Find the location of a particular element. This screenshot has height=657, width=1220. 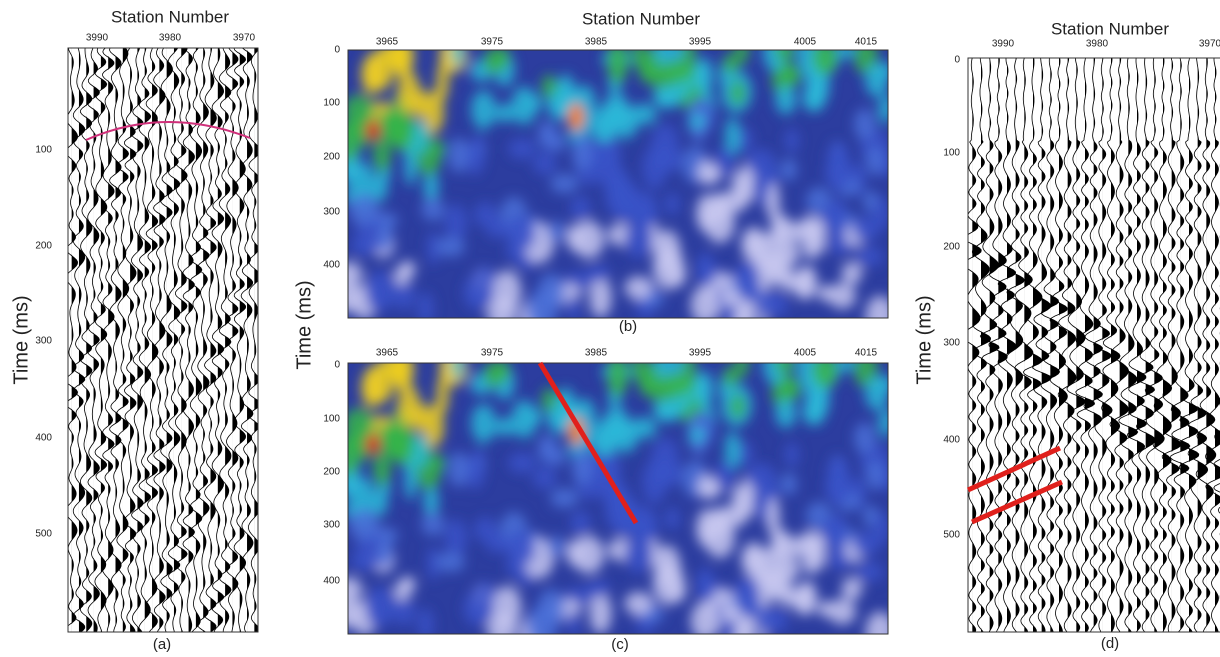

y-tick-label: 400 is located at coordinates (331, 265).